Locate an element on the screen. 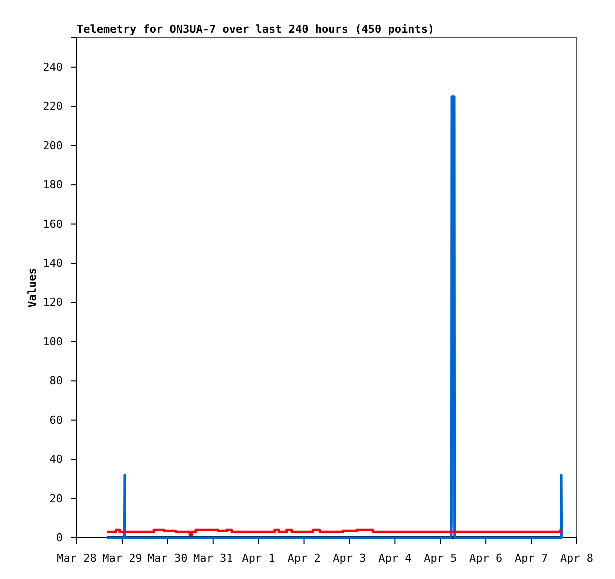 The width and height of the screenshot is (615, 579). y-tick-label: 140 is located at coordinates (53, 263).